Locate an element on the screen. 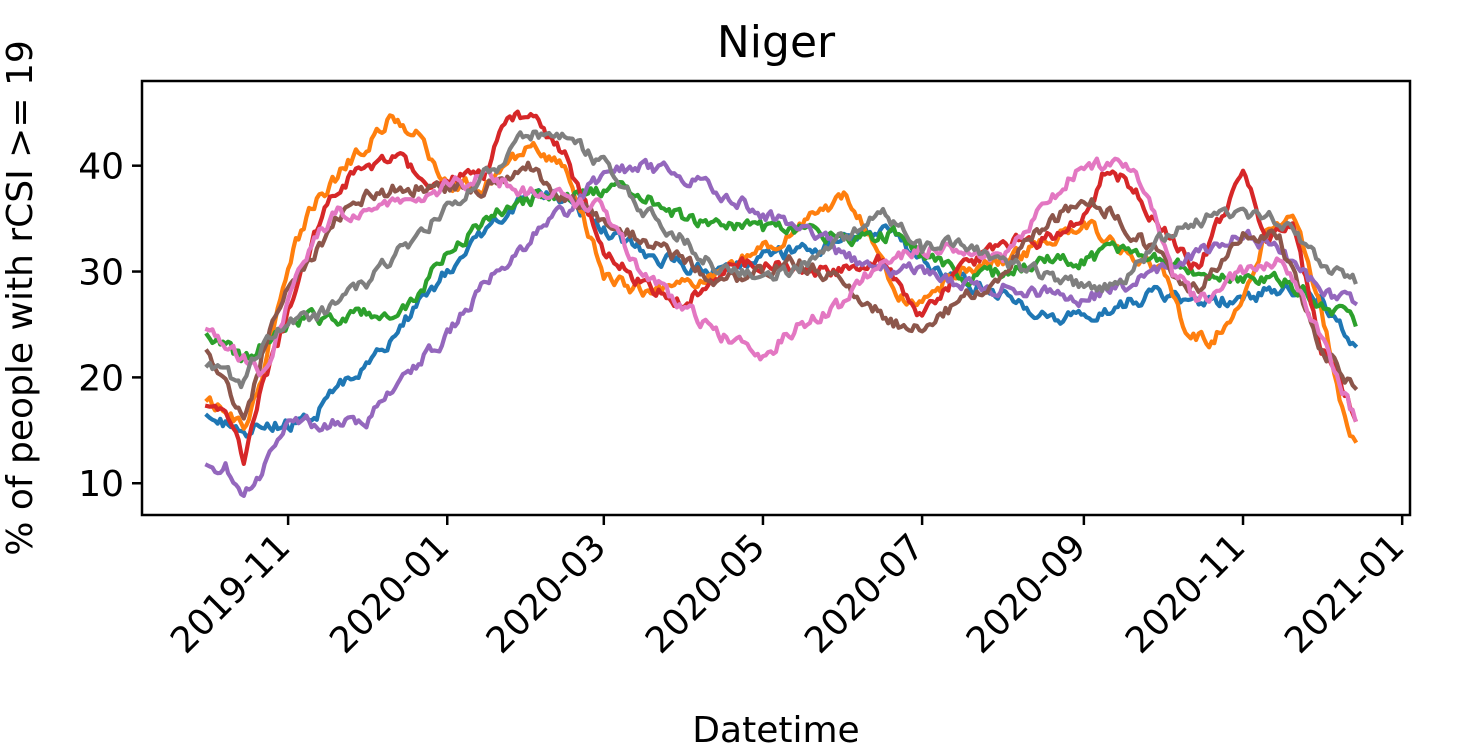  y-tick-label: 30 is located at coordinates (101, 273).